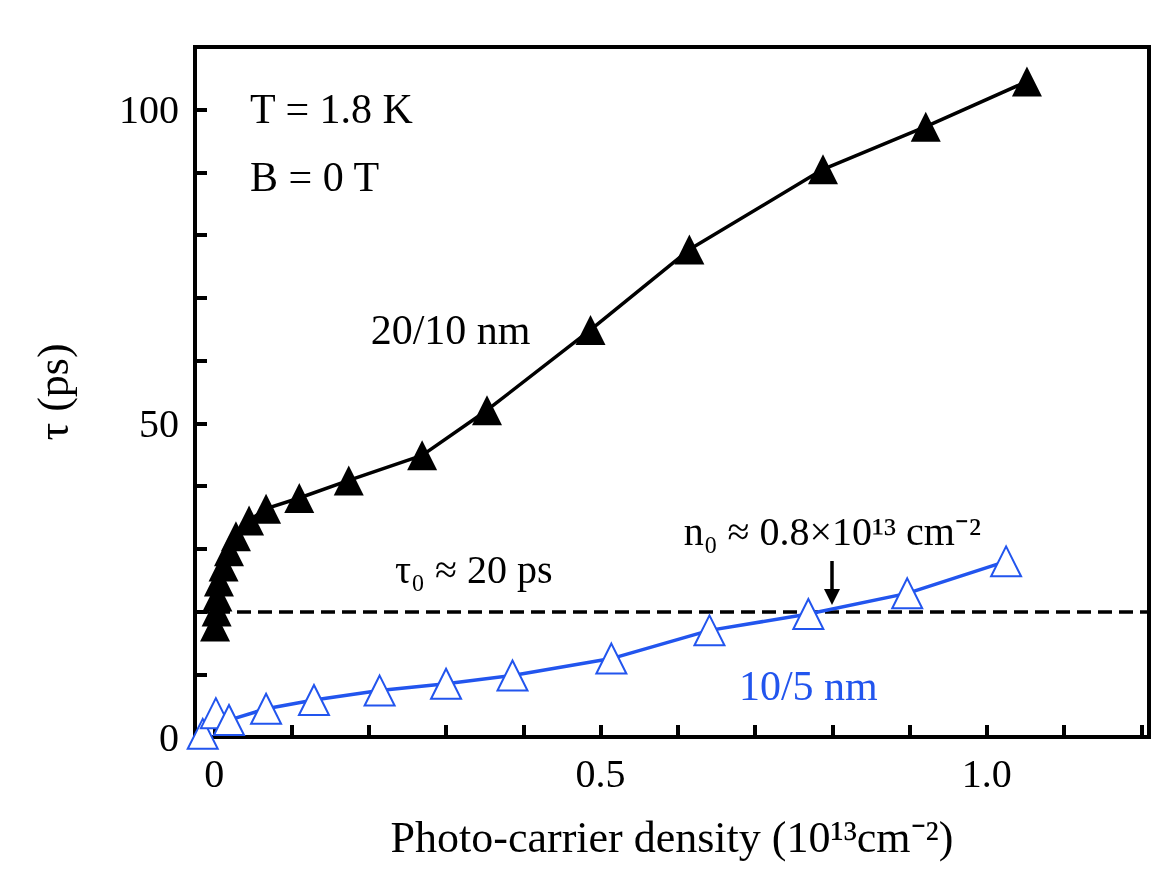  Describe the element at coordinates (600, 773) in the screenshot. I see `x-tick-label: 0.5` at that location.